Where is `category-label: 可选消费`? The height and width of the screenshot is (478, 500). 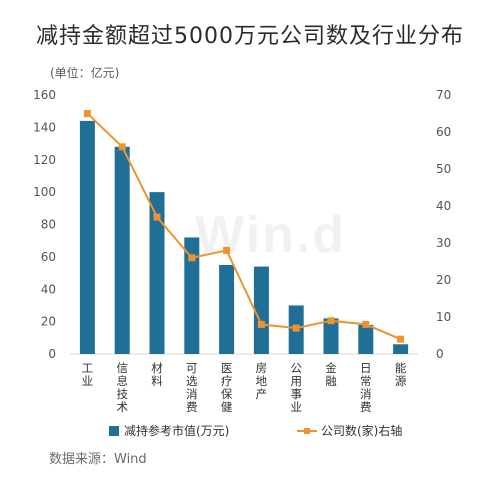
category-label: 可选消费 is located at coordinates (192, 387).